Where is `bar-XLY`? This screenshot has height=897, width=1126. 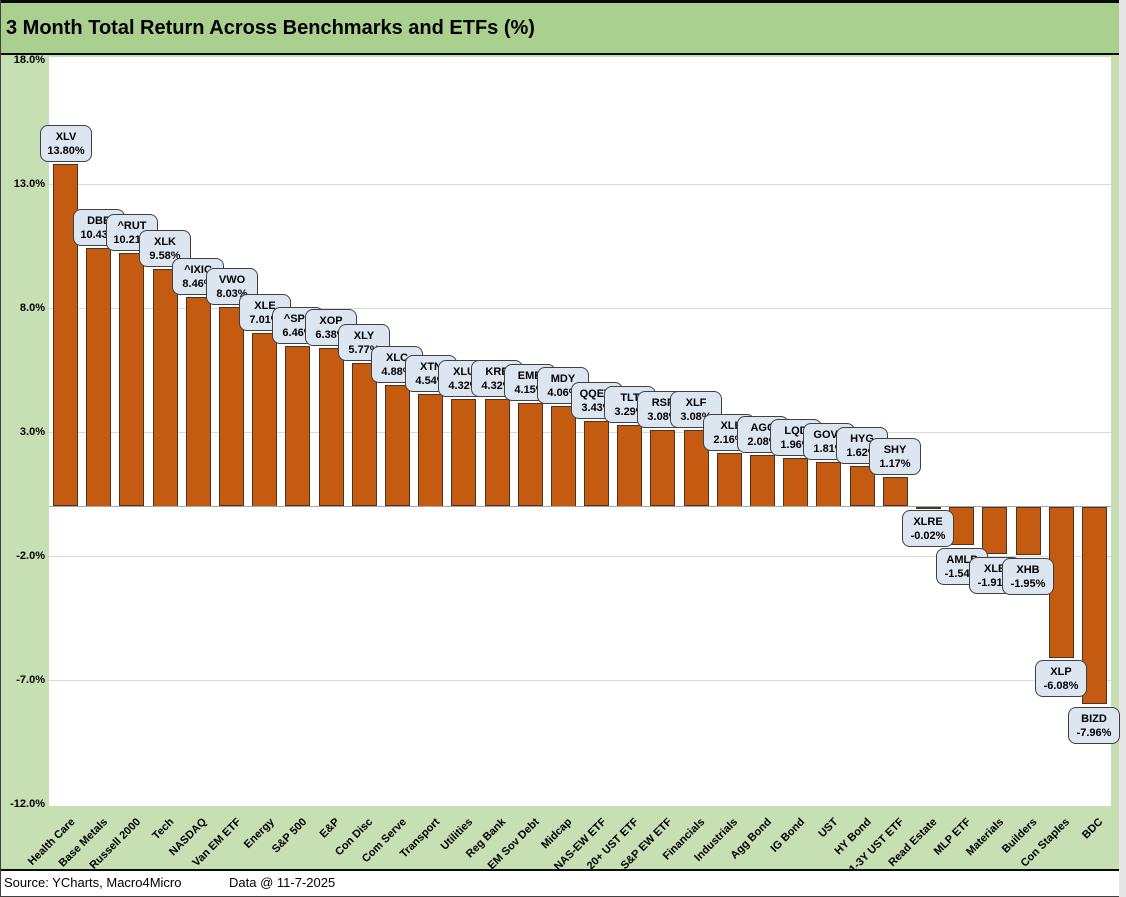 bar-XLY is located at coordinates (364, 434).